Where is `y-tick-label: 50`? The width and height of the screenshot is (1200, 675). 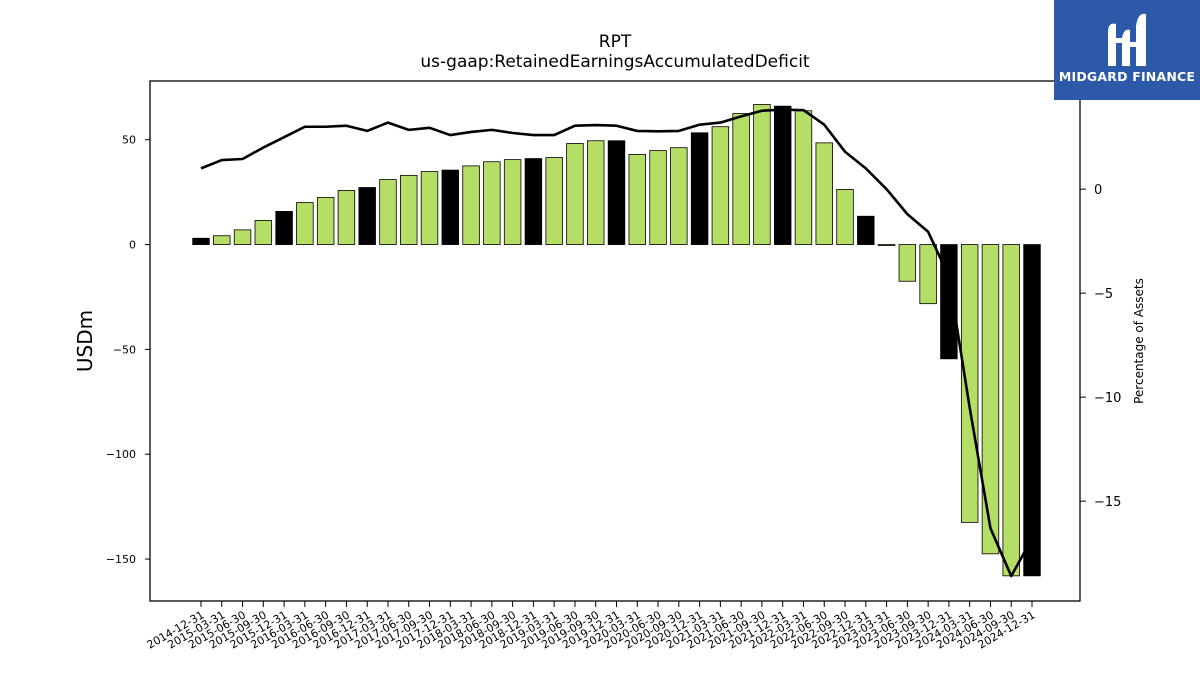 y-tick-label: 50 is located at coordinates (129, 140).